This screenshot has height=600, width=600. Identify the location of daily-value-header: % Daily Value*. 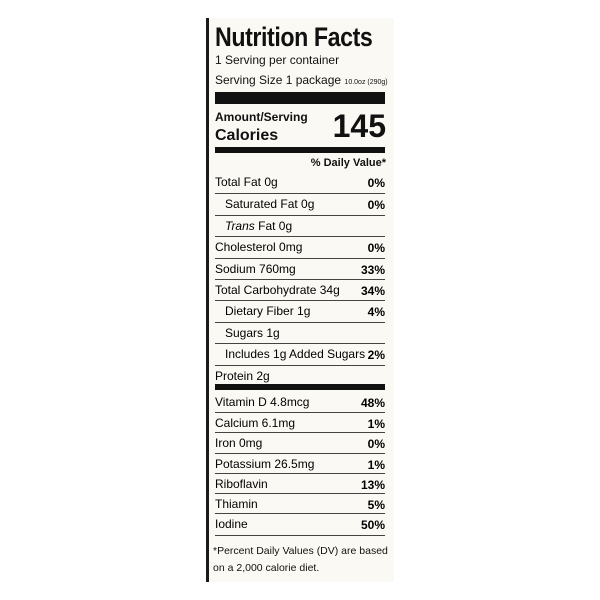
(348, 163).